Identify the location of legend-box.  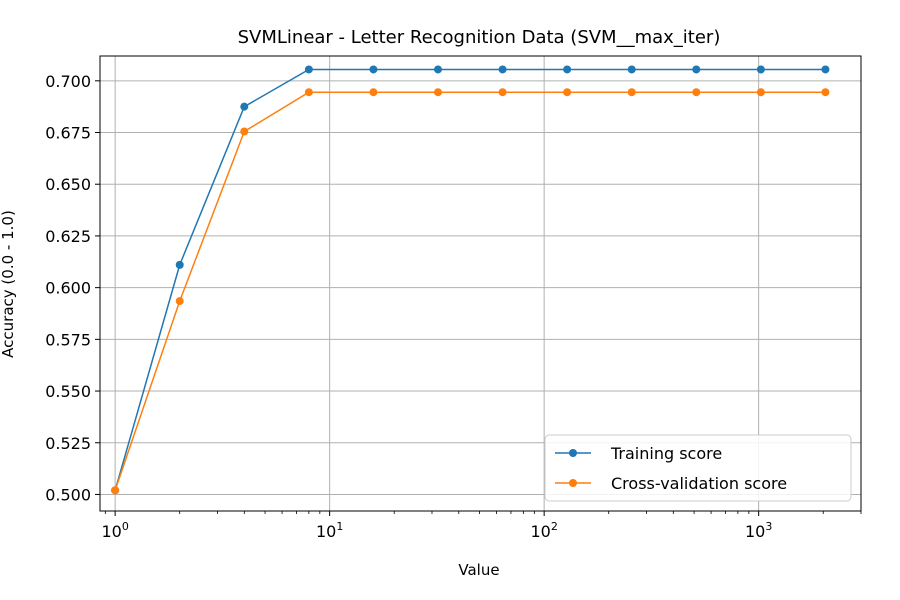
(698, 468).